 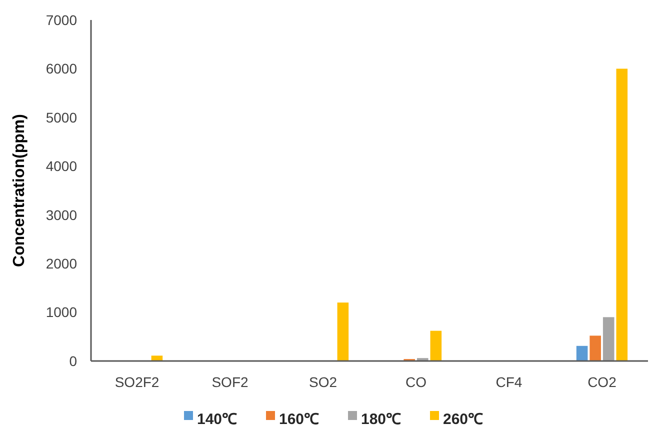 I want to click on x-tick-label: SOF2, so click(x=230, y=382).